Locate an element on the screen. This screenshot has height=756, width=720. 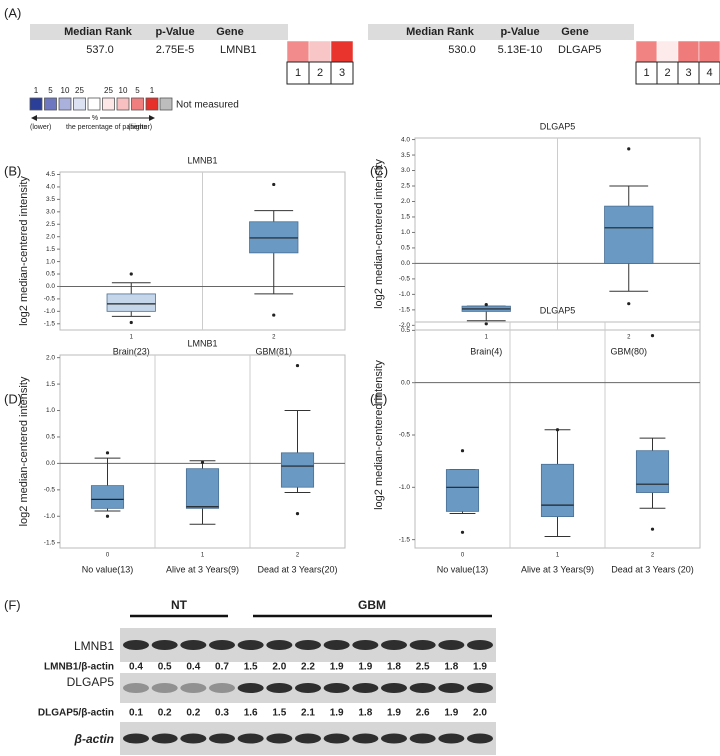
legend-label: 5 is located at coordinates (137, 90).